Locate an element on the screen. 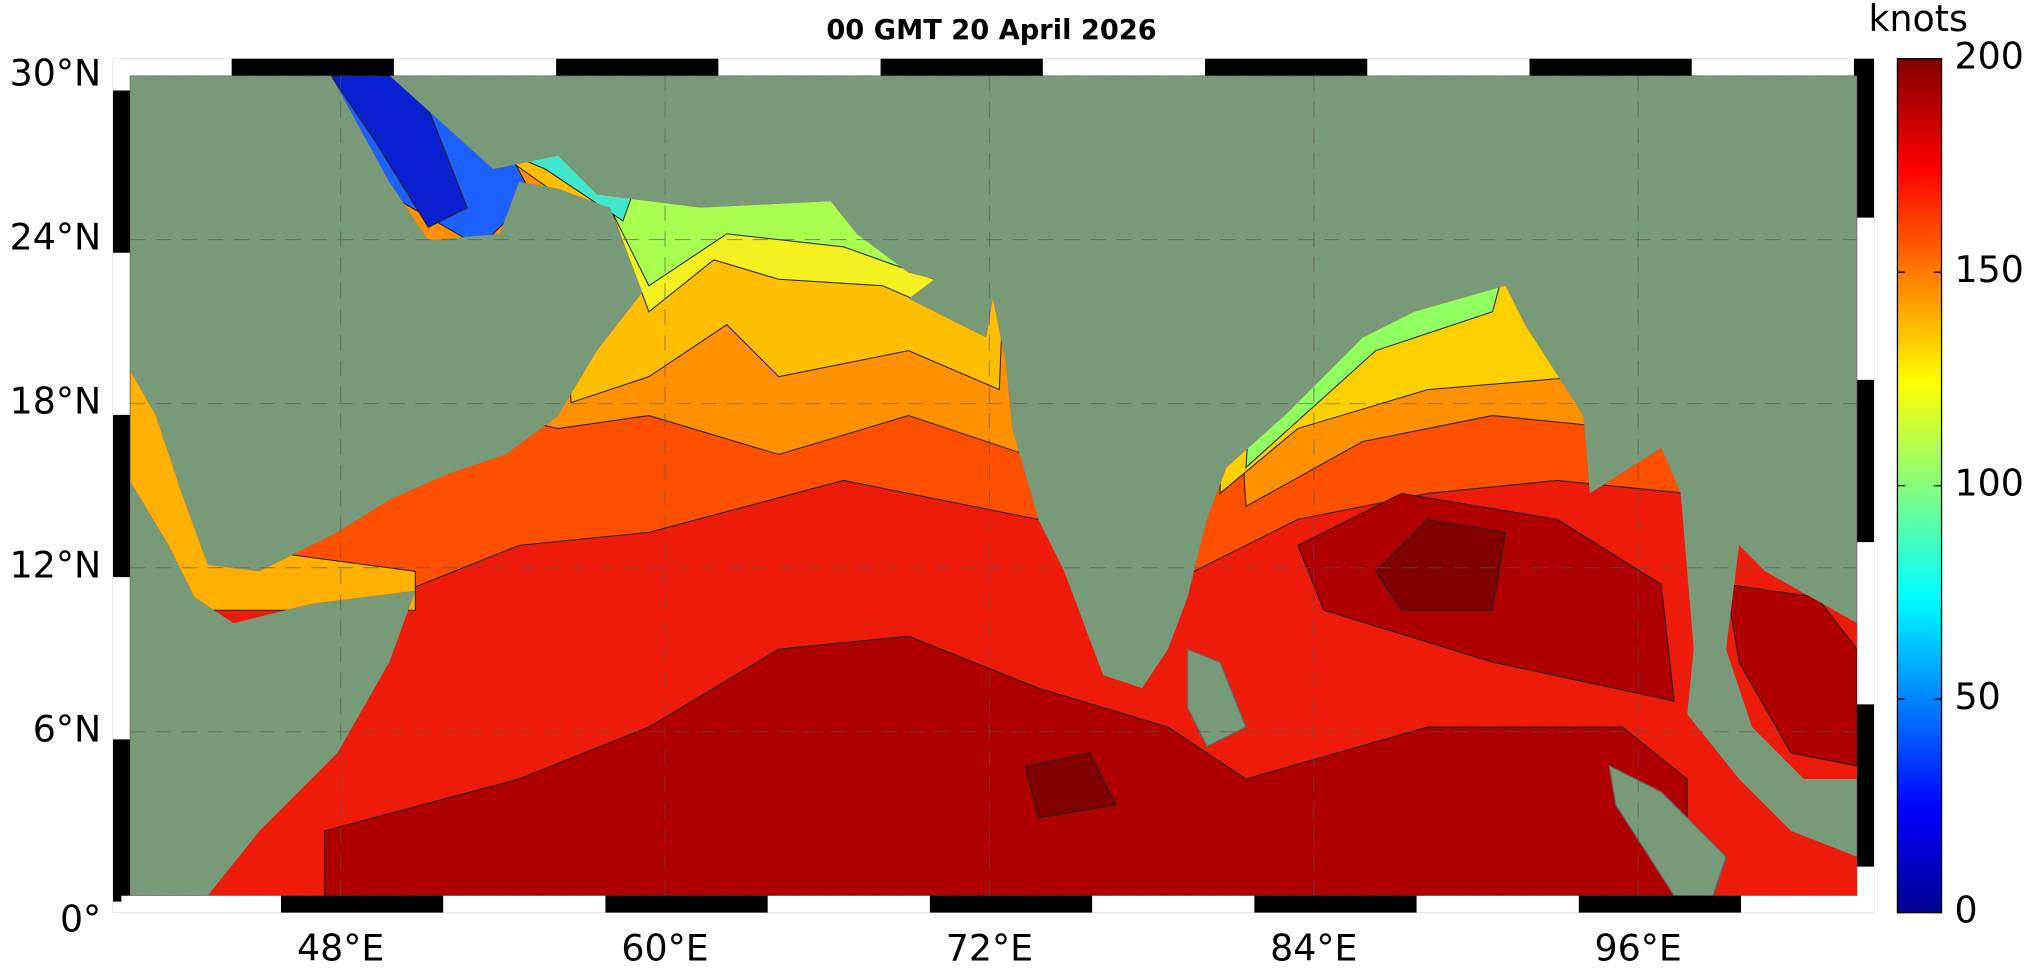 The height and width of the screenshot is (970, 2035). lat-tick-label: 0° is located at coordinates (80, 919).